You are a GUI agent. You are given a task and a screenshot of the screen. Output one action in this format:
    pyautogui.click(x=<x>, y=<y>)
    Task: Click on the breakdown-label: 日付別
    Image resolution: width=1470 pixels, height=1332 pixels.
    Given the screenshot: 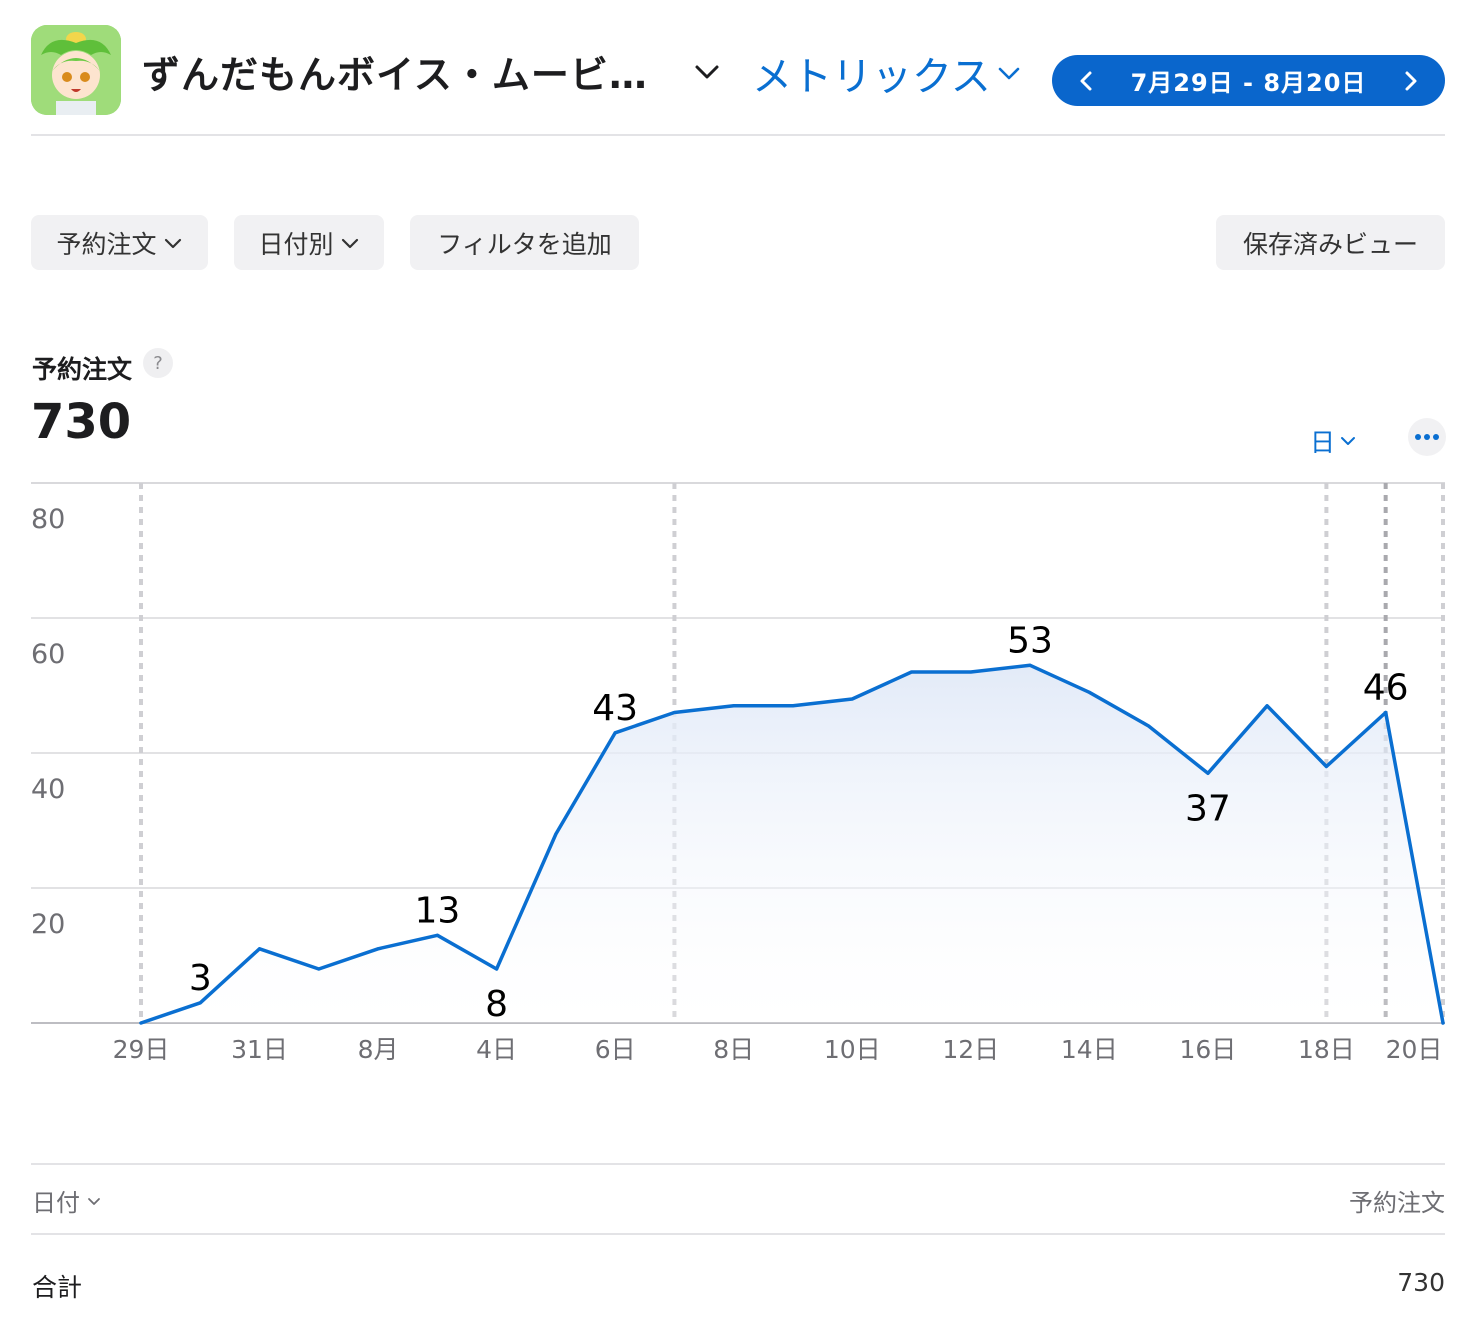 What is the action you would take?
    pyautogui.click(x=296, y=244)
    